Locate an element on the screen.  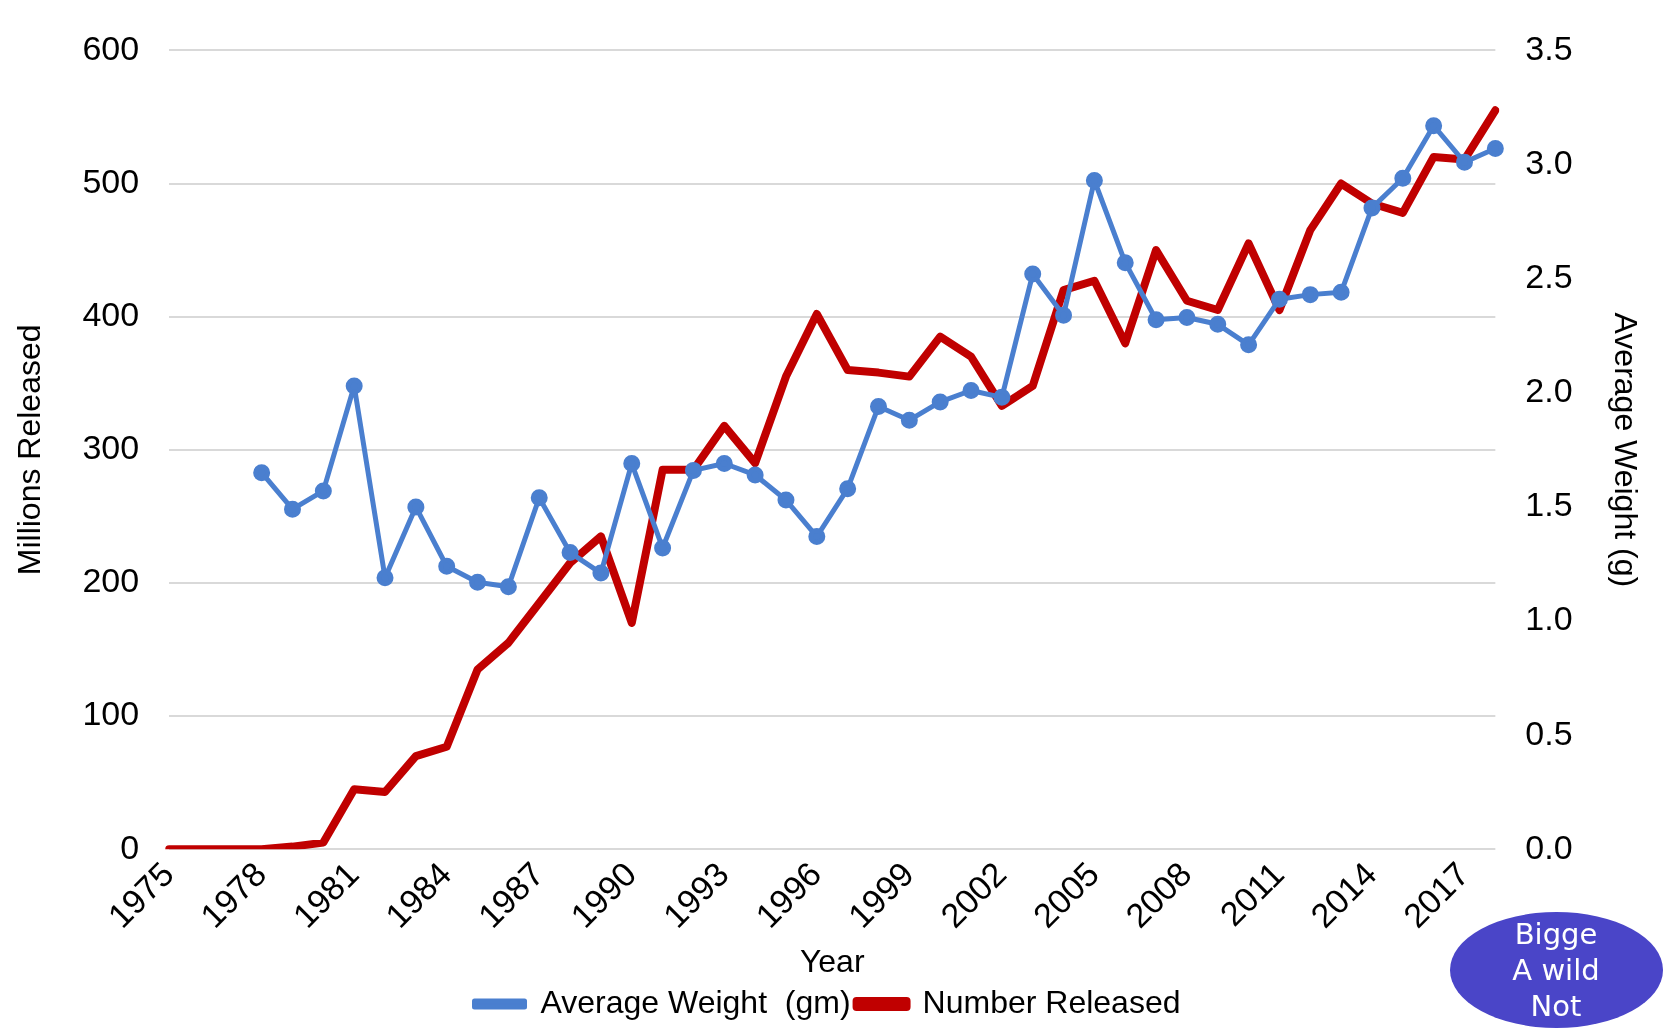
y-axis-title: Millions Released is located at coordinates (29, 450).